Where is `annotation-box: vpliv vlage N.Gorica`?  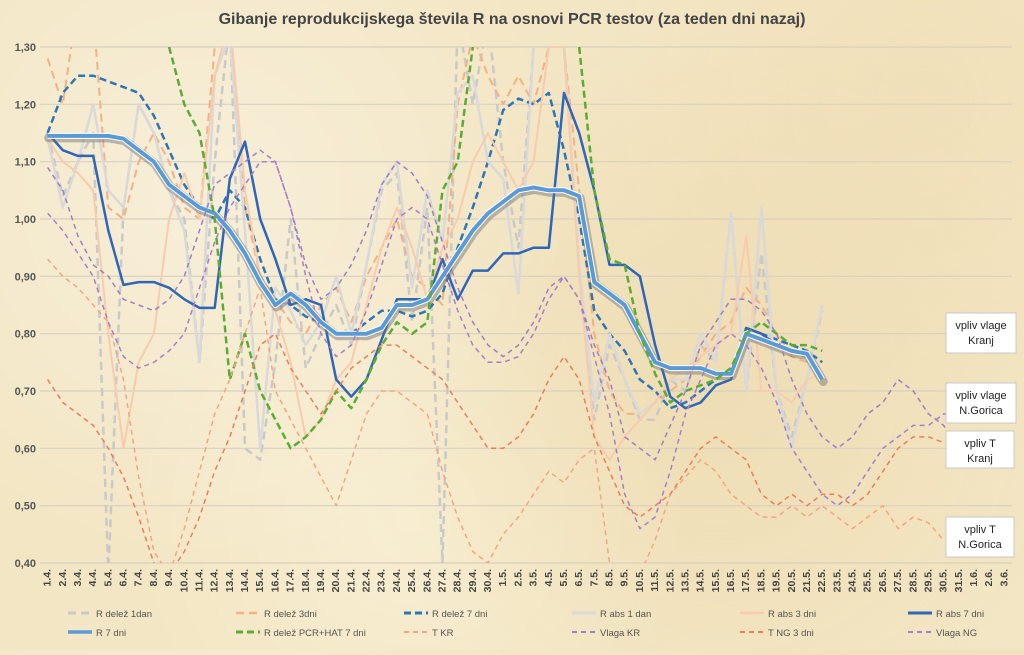 annotation-box: vpliv vlage N.Gorica is located at coordinates (981, 403).